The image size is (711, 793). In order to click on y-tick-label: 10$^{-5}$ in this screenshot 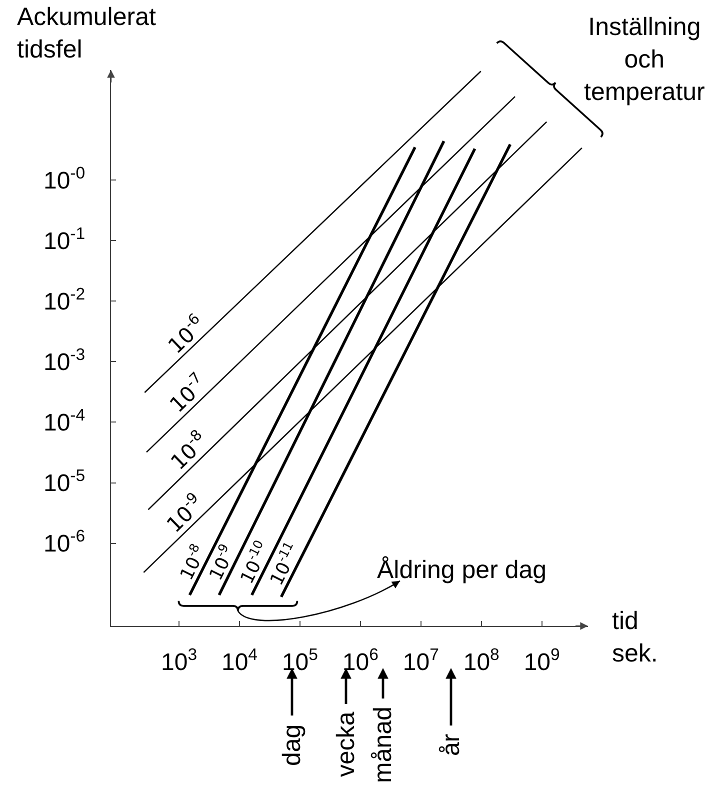, I will do `click(64, 482)`.